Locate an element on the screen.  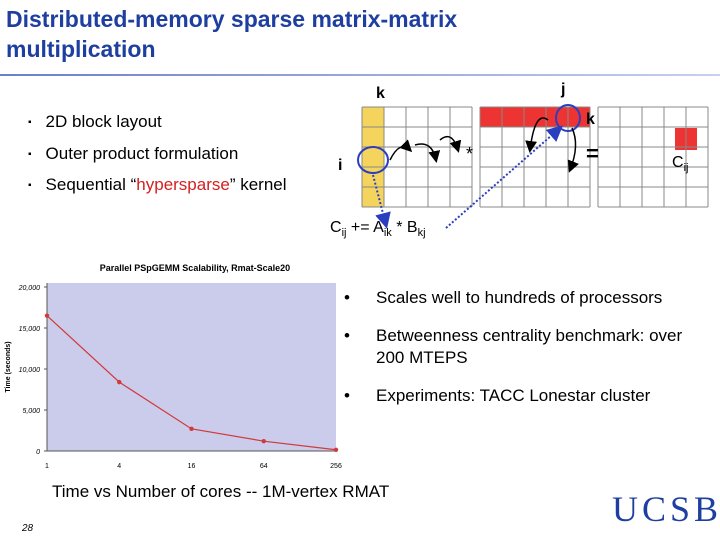
title-rule is located at coordinates (360, 75).